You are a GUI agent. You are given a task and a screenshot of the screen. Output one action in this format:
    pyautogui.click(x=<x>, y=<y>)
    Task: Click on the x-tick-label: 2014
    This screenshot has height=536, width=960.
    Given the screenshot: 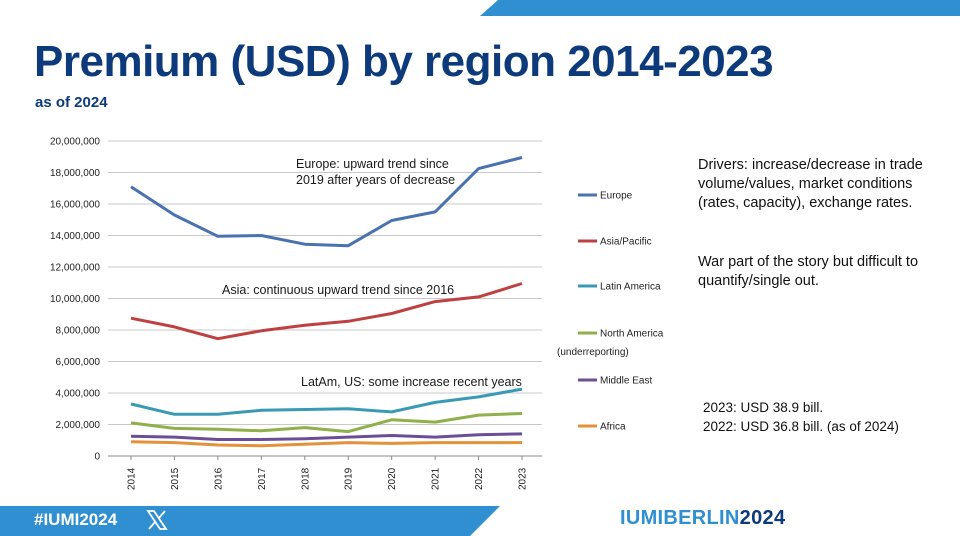 What is the action you would take?
    pyautogui.click(x=132, y=478)
    